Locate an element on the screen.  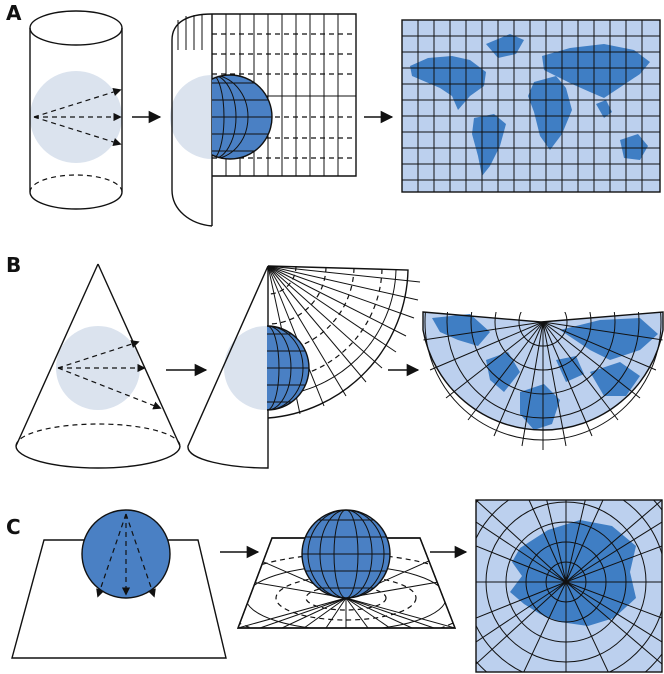
azimuthal-projection-setup is located at coordinates (119, 584).